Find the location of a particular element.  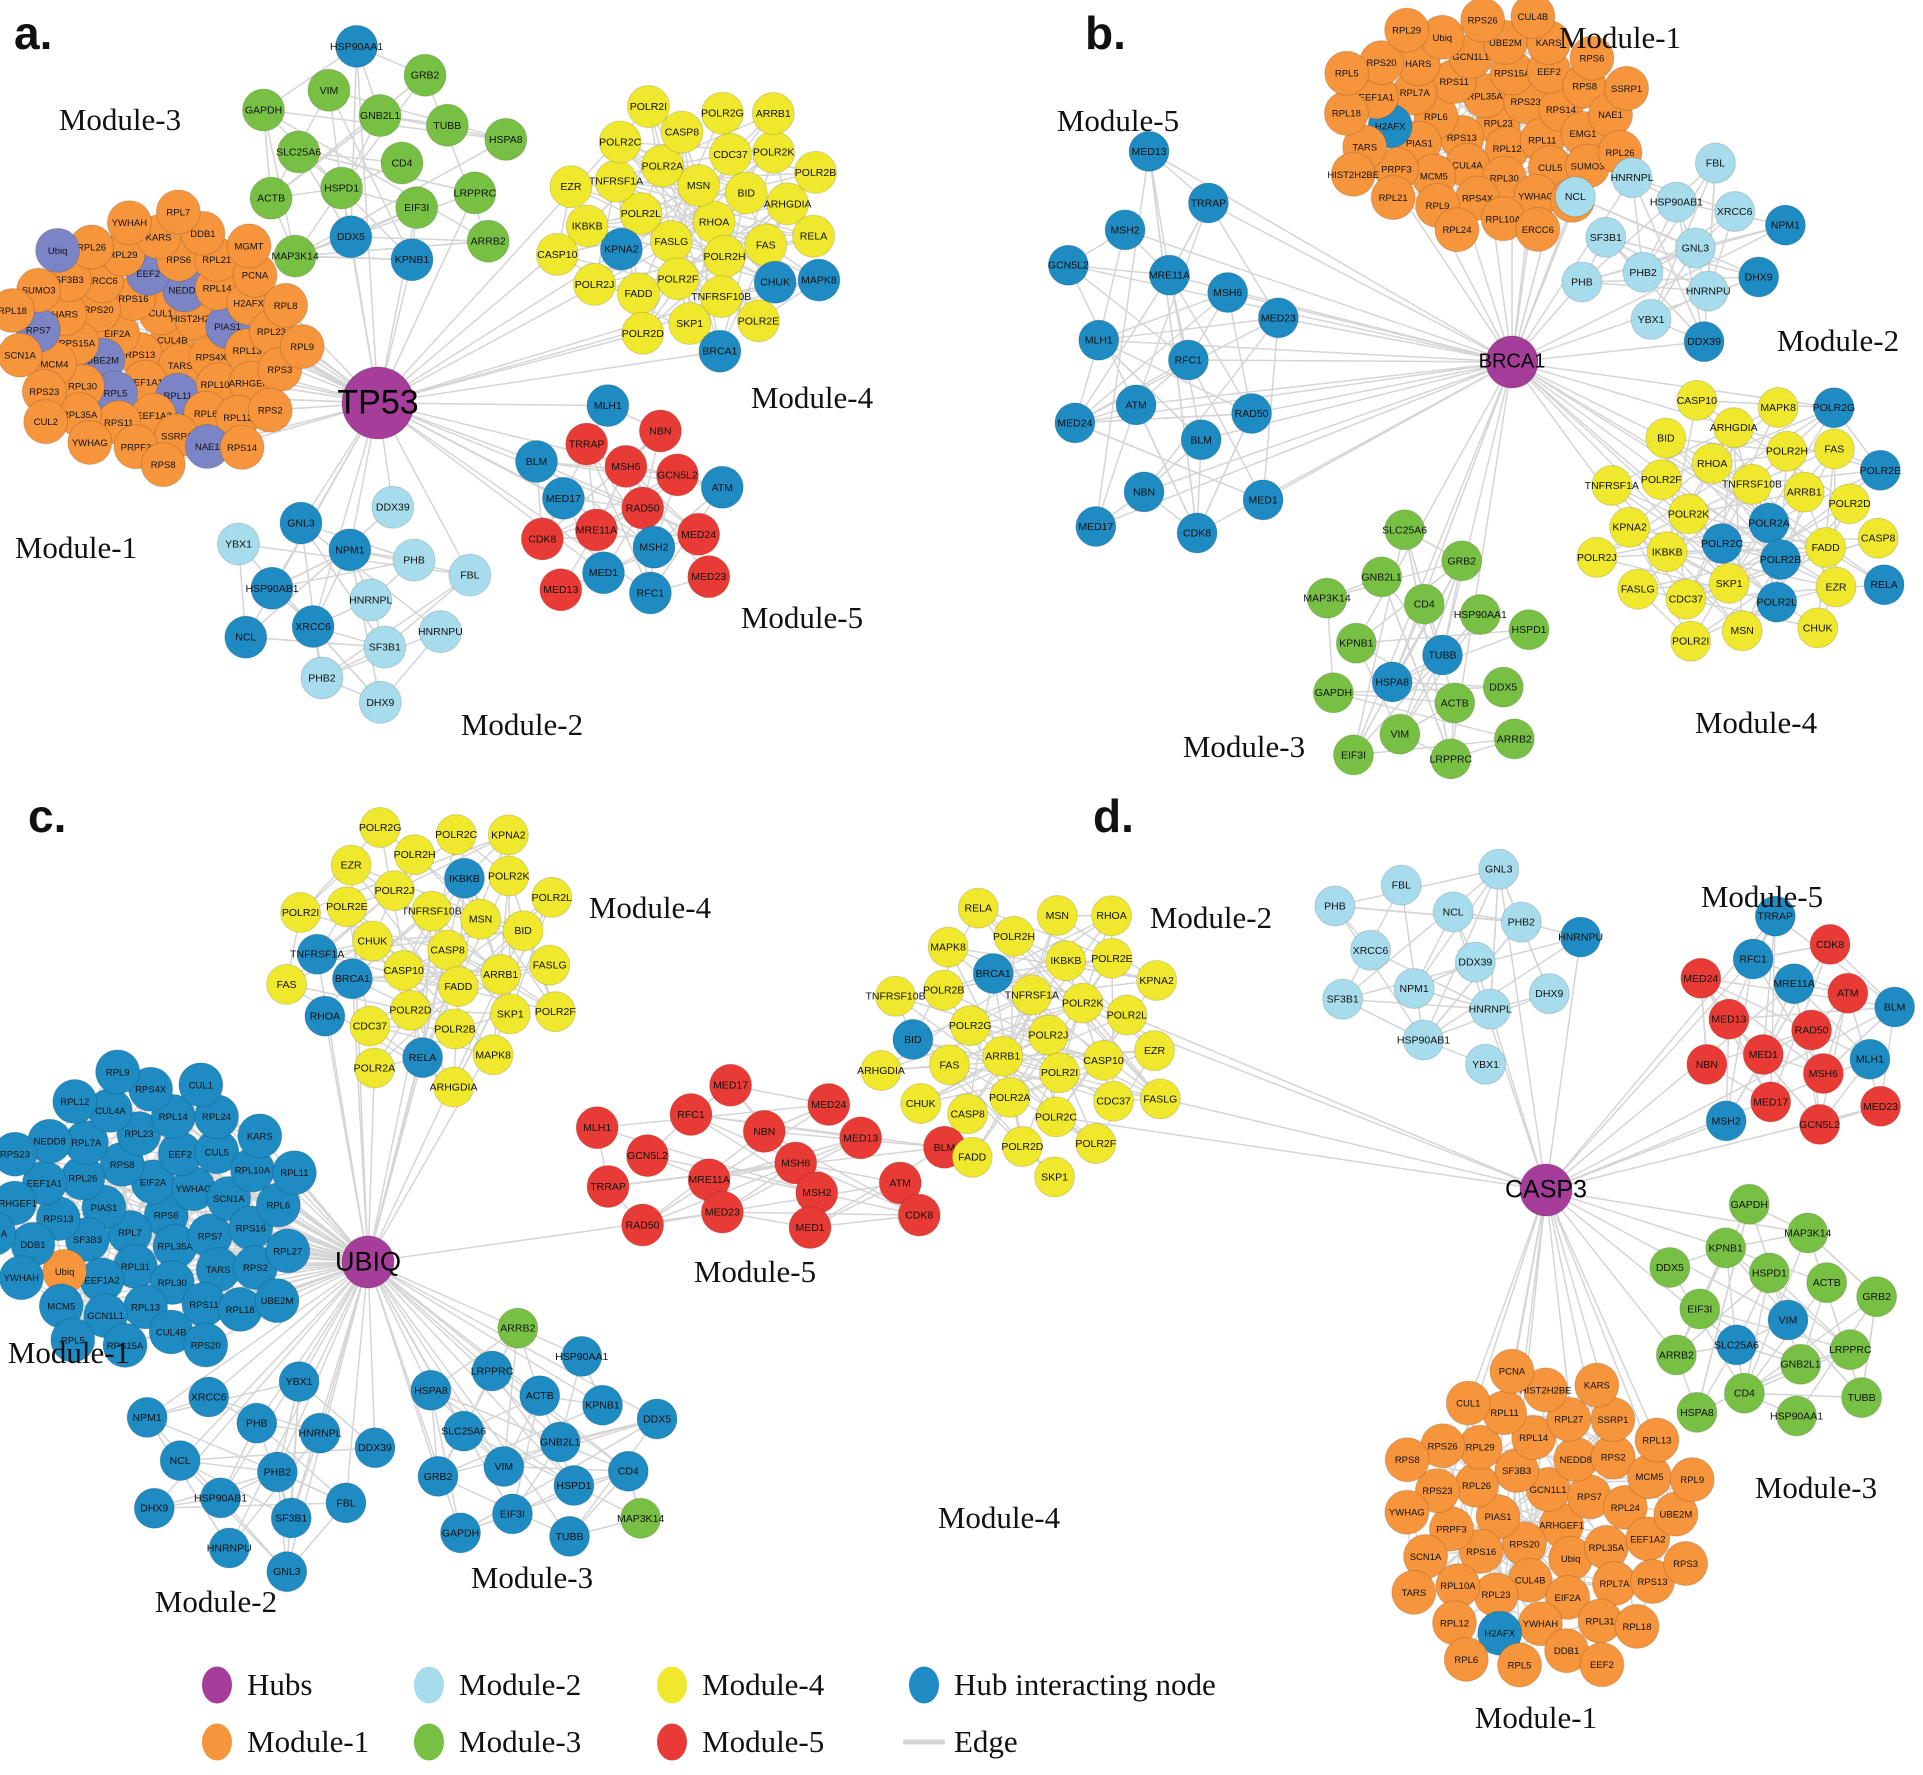

network-node: RPS6 is located at coordinates (1592, 58).